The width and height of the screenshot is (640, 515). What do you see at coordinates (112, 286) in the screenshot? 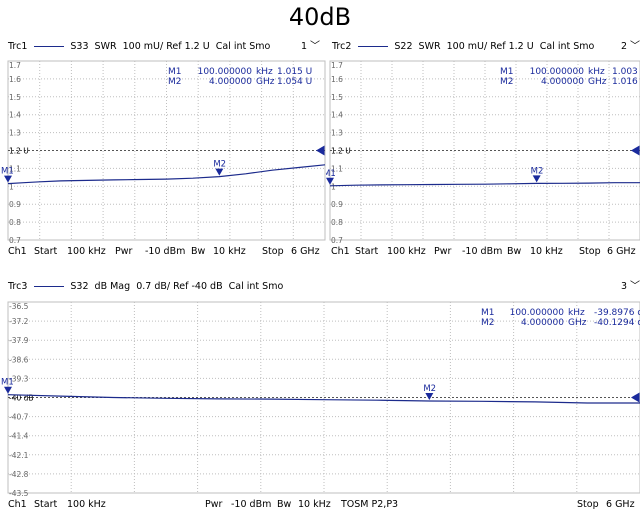
I see `trace-format: dB Mag` at bounding box center [112, 286].